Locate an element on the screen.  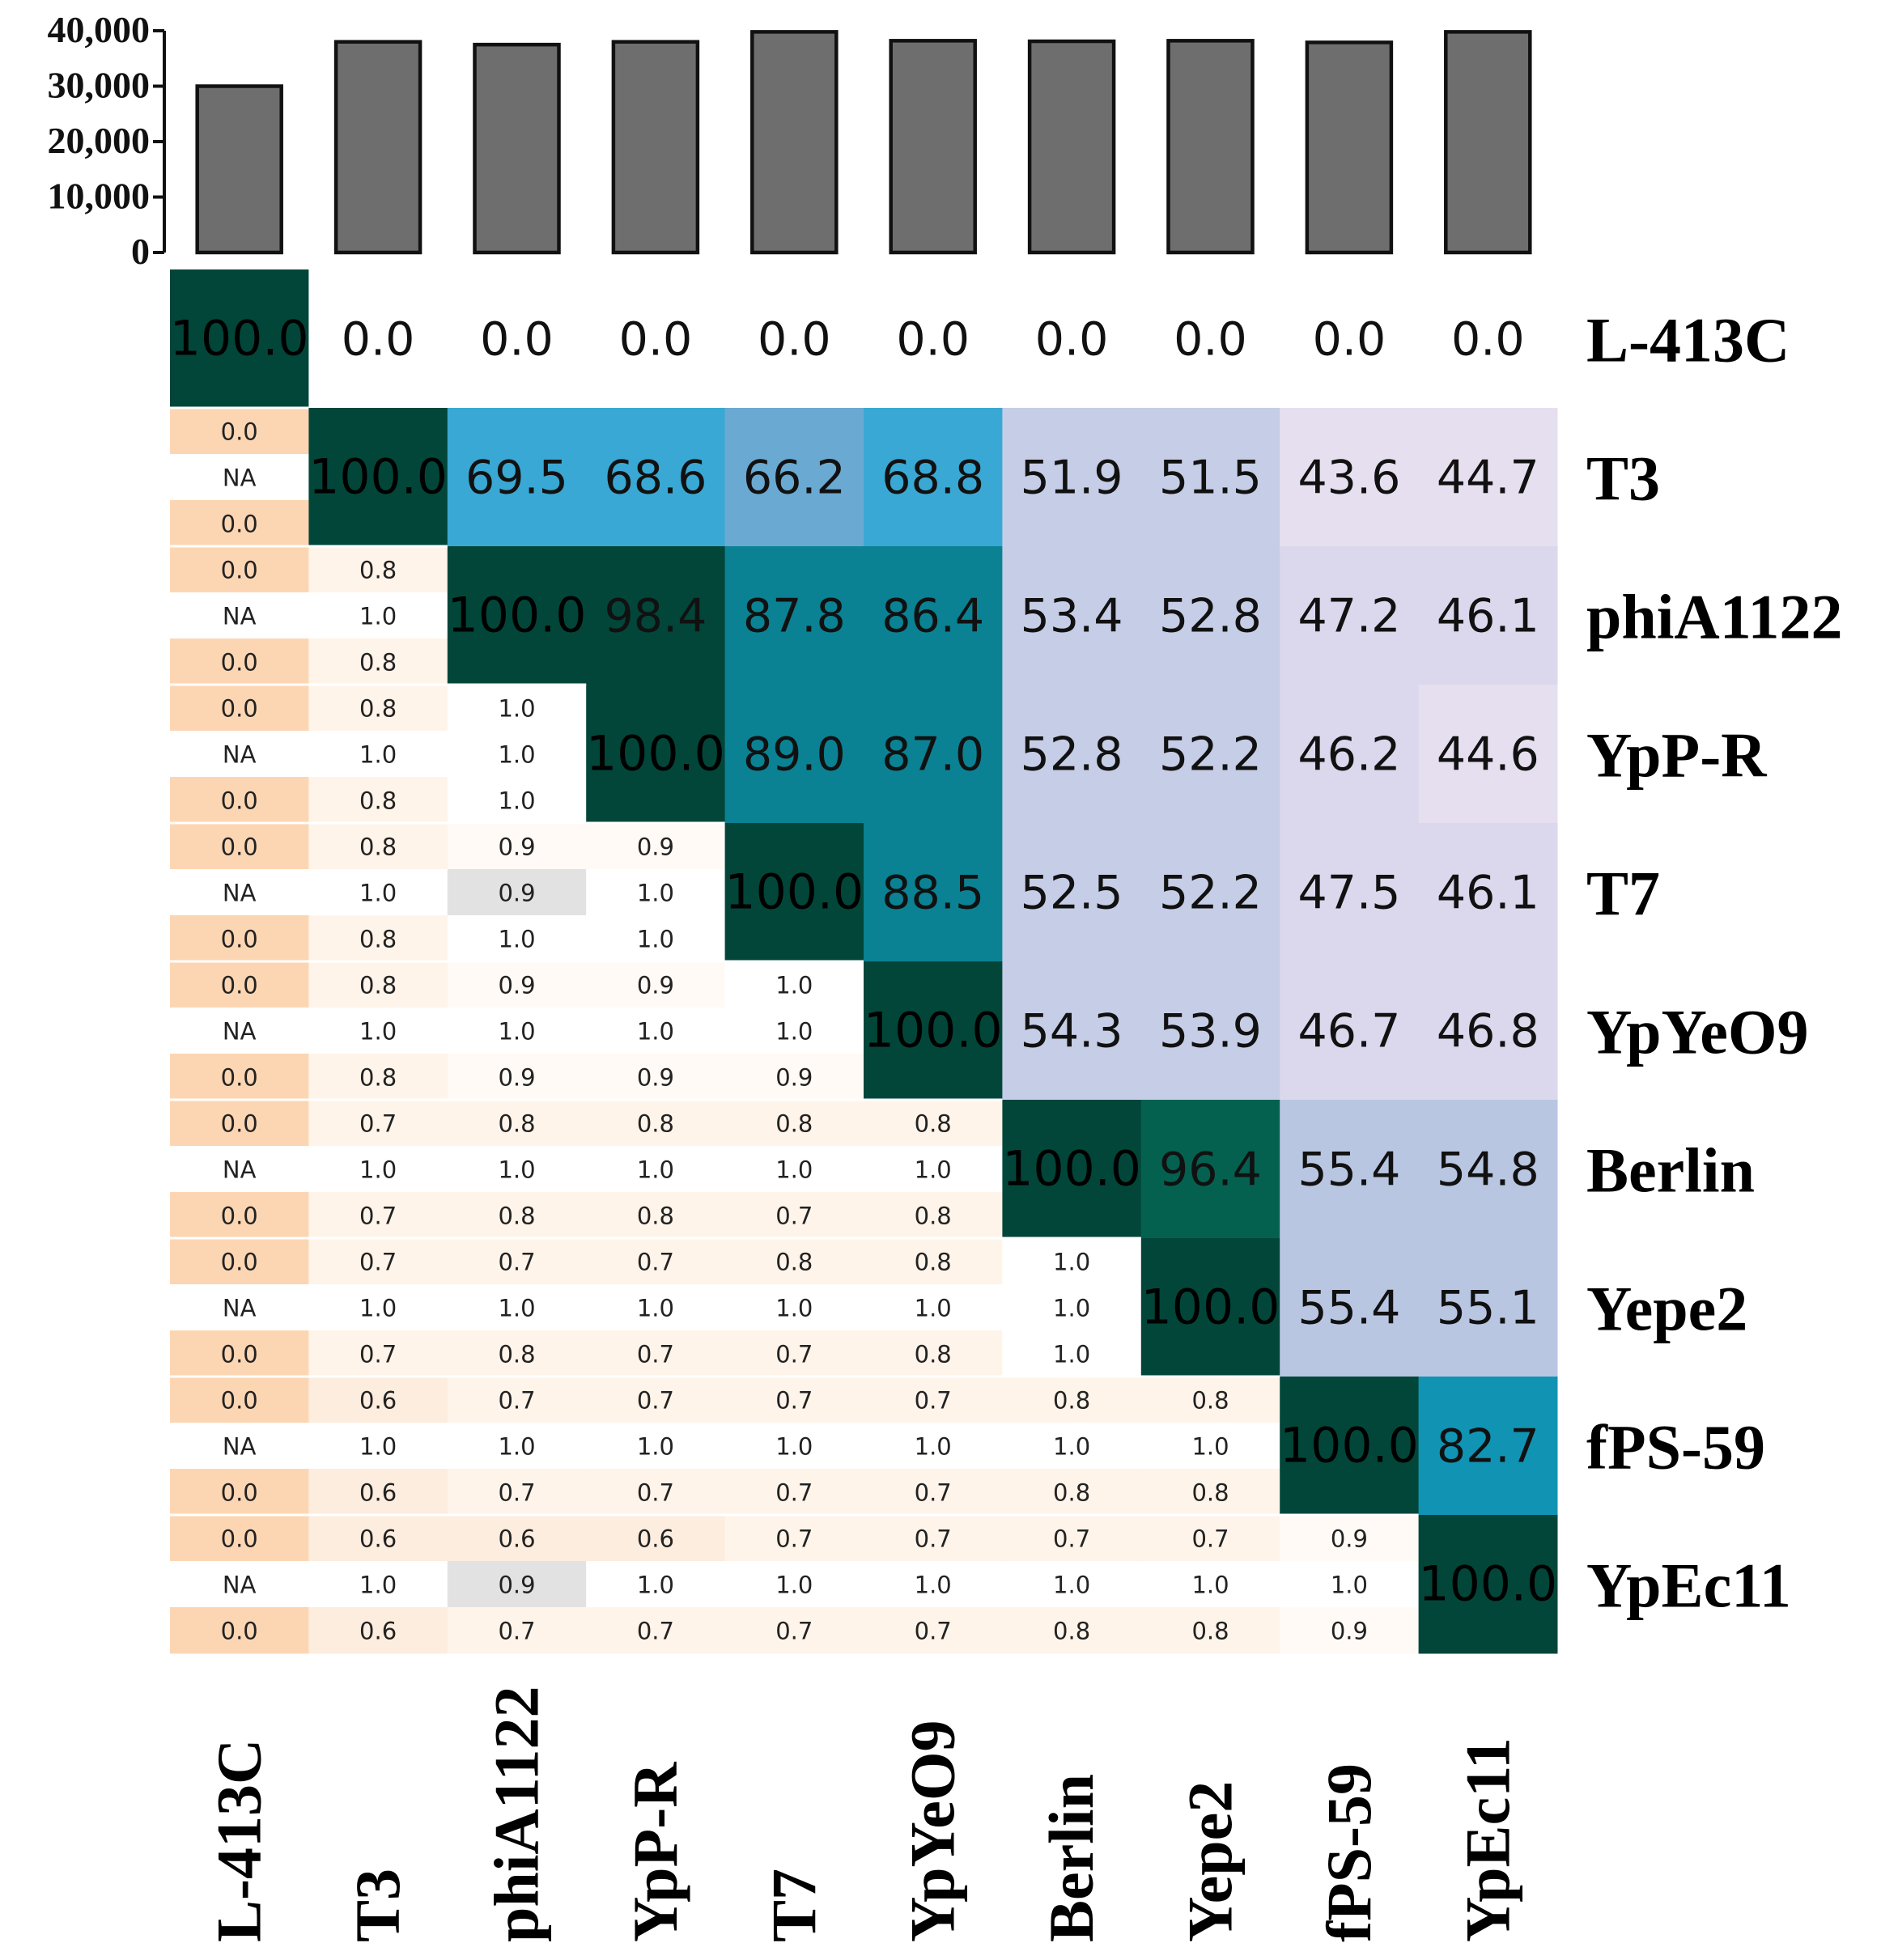
cell-value-phia1122-ypyeo9: 86.4 is located at coordinates (932, 617).